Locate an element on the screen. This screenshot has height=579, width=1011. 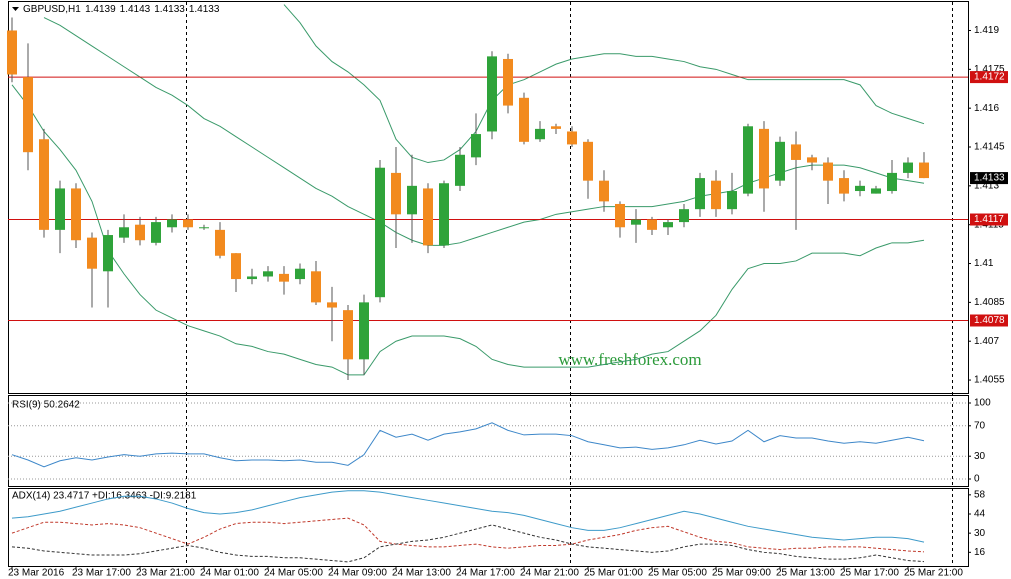
x-tick-label: 24 Mar 01:00 is located at coordinates (229, 573).